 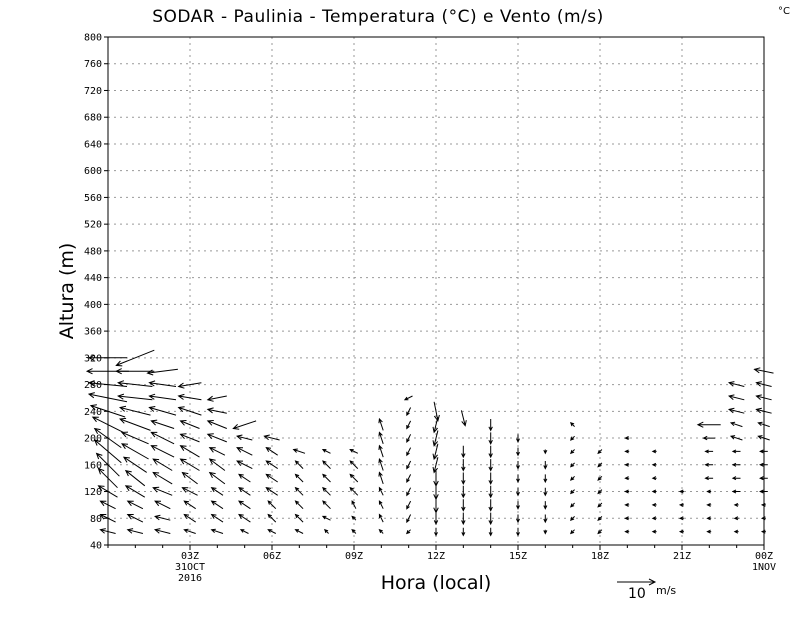 What do you see at coordinates (652, 582) in the screenshot?
I see `reference-vector-arrowhead` at bounding box center [652, 582].